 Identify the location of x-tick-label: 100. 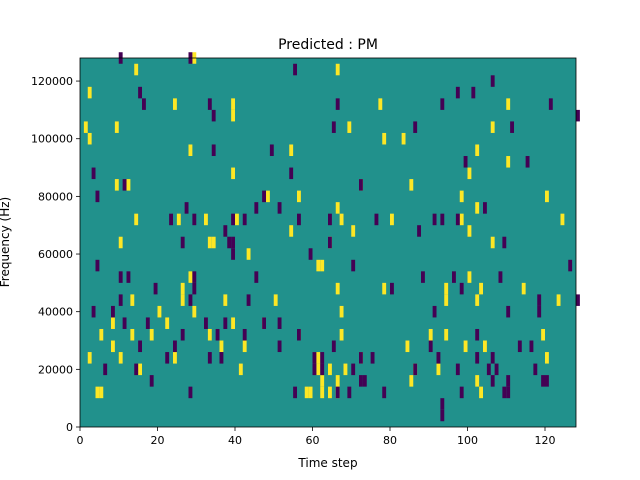
(467, 440).